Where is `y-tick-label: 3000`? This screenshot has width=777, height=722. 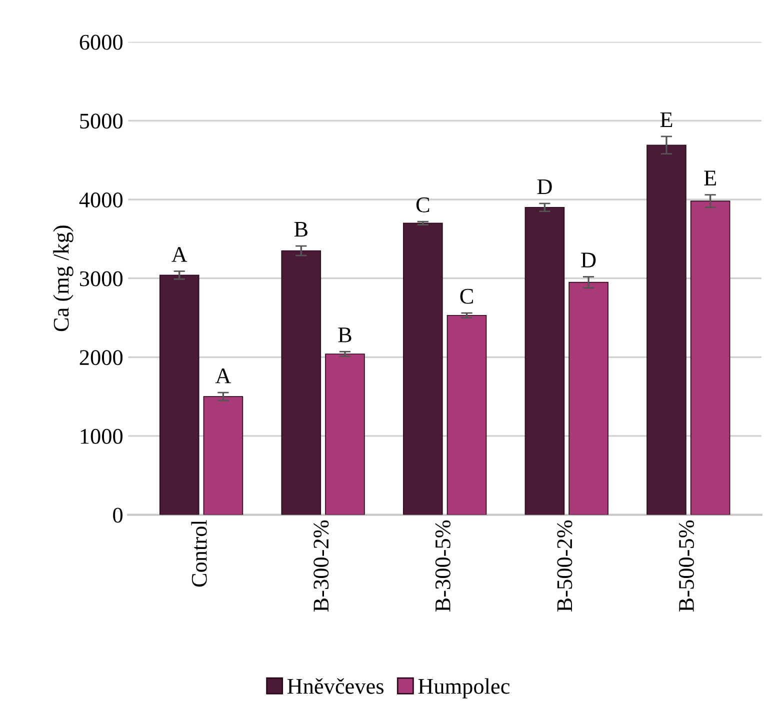 y-tick-label: 3000 is located at coordinates (101, 278).